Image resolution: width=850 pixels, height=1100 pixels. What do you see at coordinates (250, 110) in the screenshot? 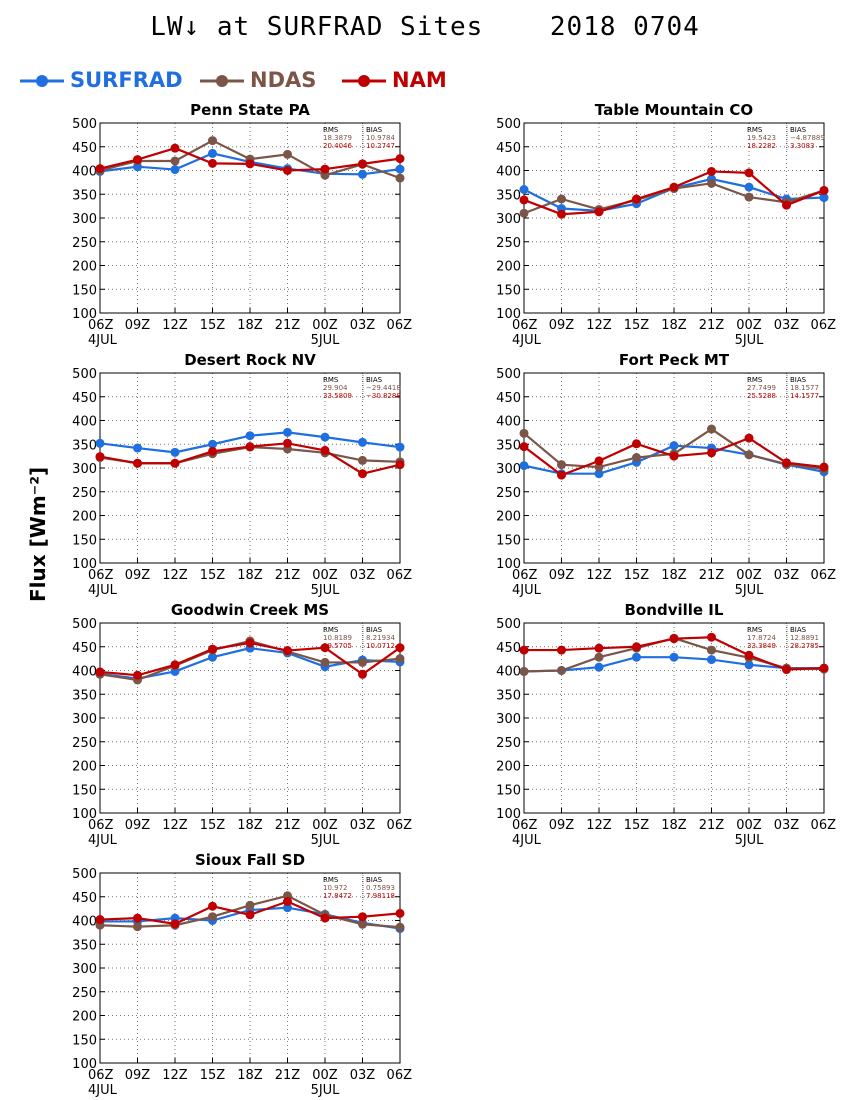
I see `panel-title: Penn State PA` at bounding box center [250, 110].